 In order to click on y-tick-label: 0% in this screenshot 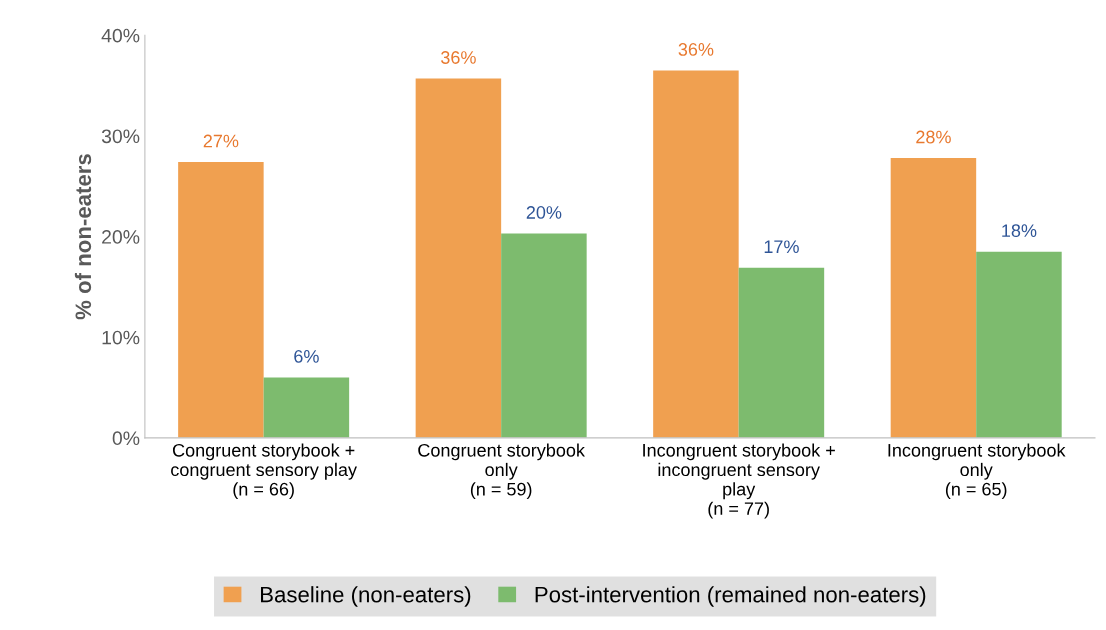, I will do `click(126, 438)`.